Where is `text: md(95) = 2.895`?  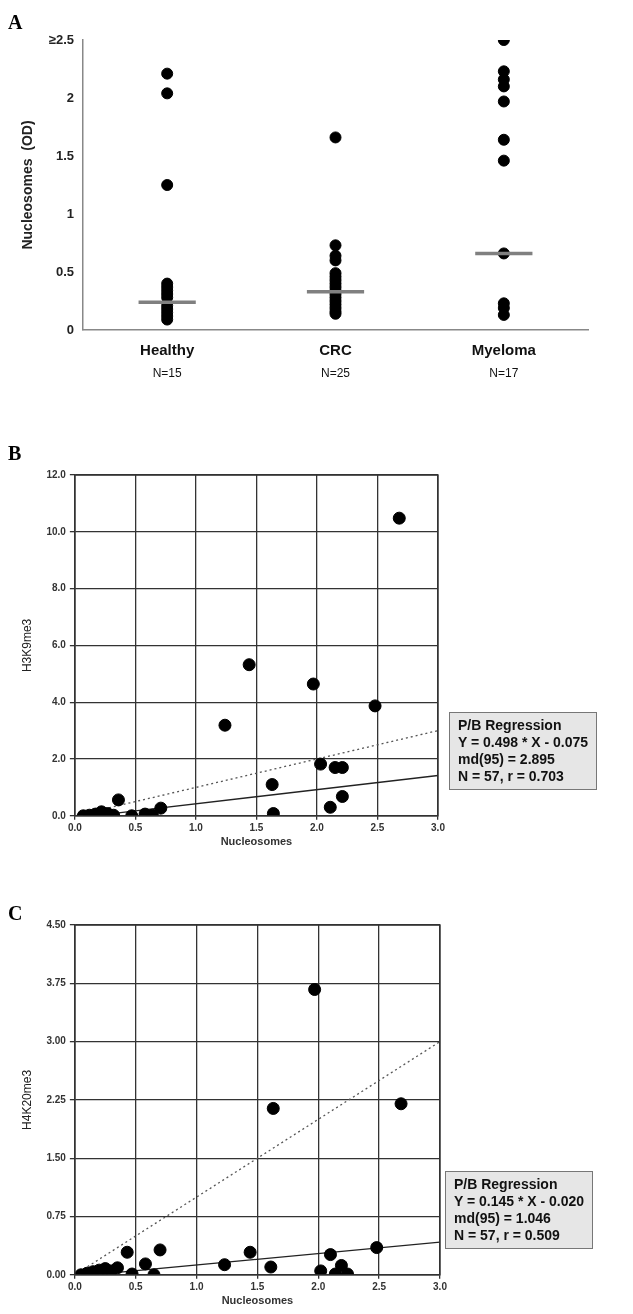
text: md(95) = 2.895 is located at coordinates (507, 759).